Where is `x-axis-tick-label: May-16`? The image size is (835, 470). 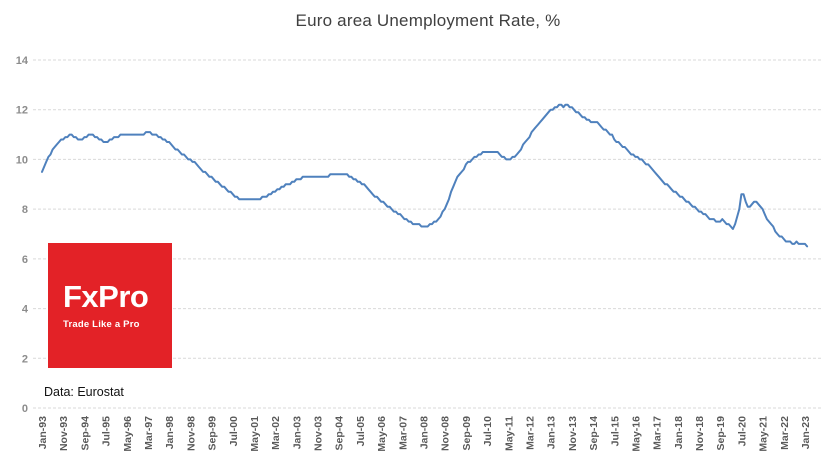 x-axis-tick-label: May-16 is located at coordinates (636, 434).